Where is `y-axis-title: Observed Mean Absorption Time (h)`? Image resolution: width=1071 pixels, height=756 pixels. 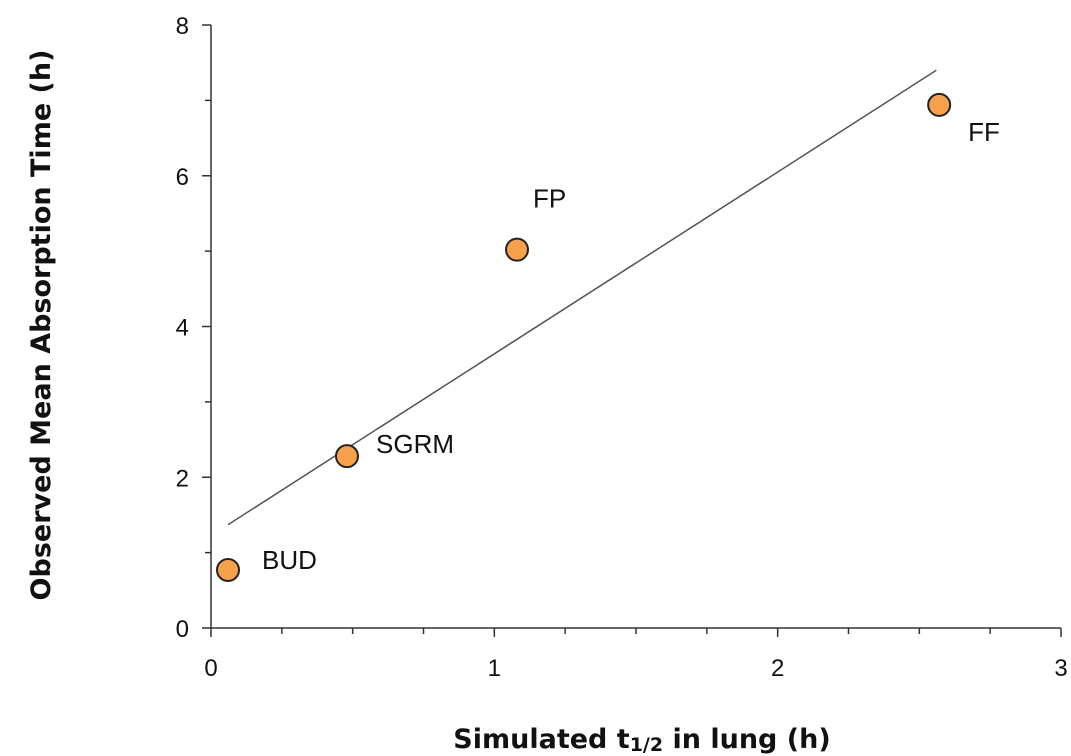
y-axis-title: Observed Mean Absorption Time (h) is located at coordinates (41, 325).